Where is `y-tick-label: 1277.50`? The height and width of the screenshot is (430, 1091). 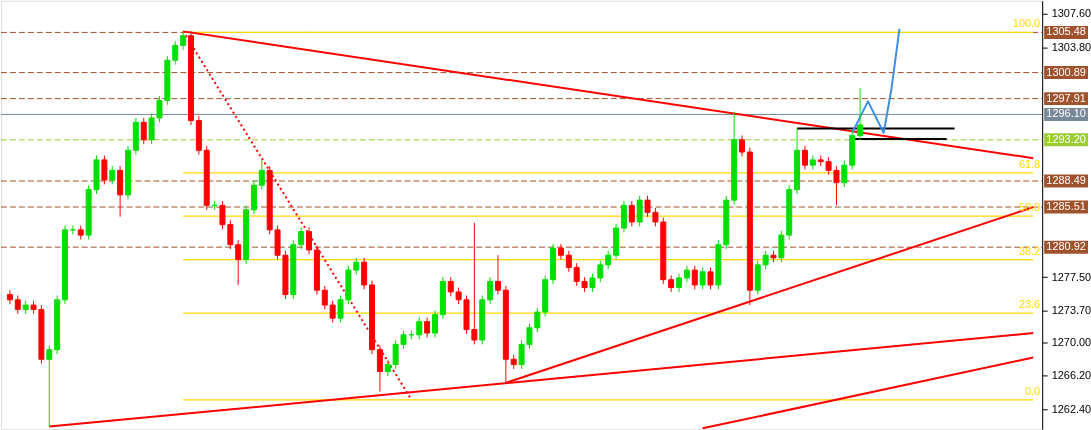
y-tick-label: 1277.50 is located at coordinates (1071, 276).